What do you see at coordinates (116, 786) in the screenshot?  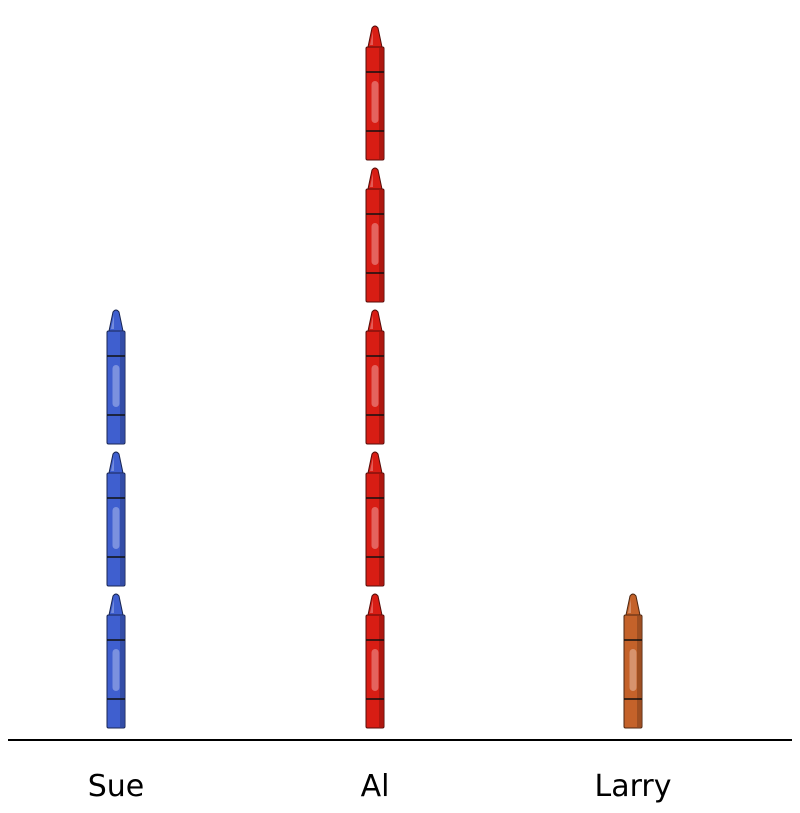 I see `category-label-sue: Sue` at bounding box center [116, 786].